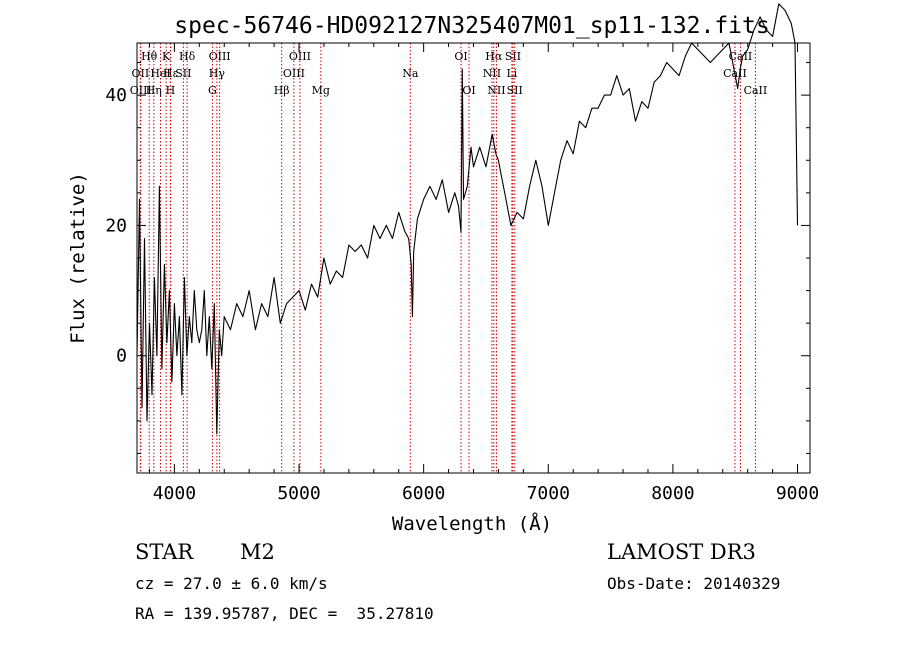  Describe the element at coordinates (166, 56) in the screenshot. I see `line-label-3: K` at that location.